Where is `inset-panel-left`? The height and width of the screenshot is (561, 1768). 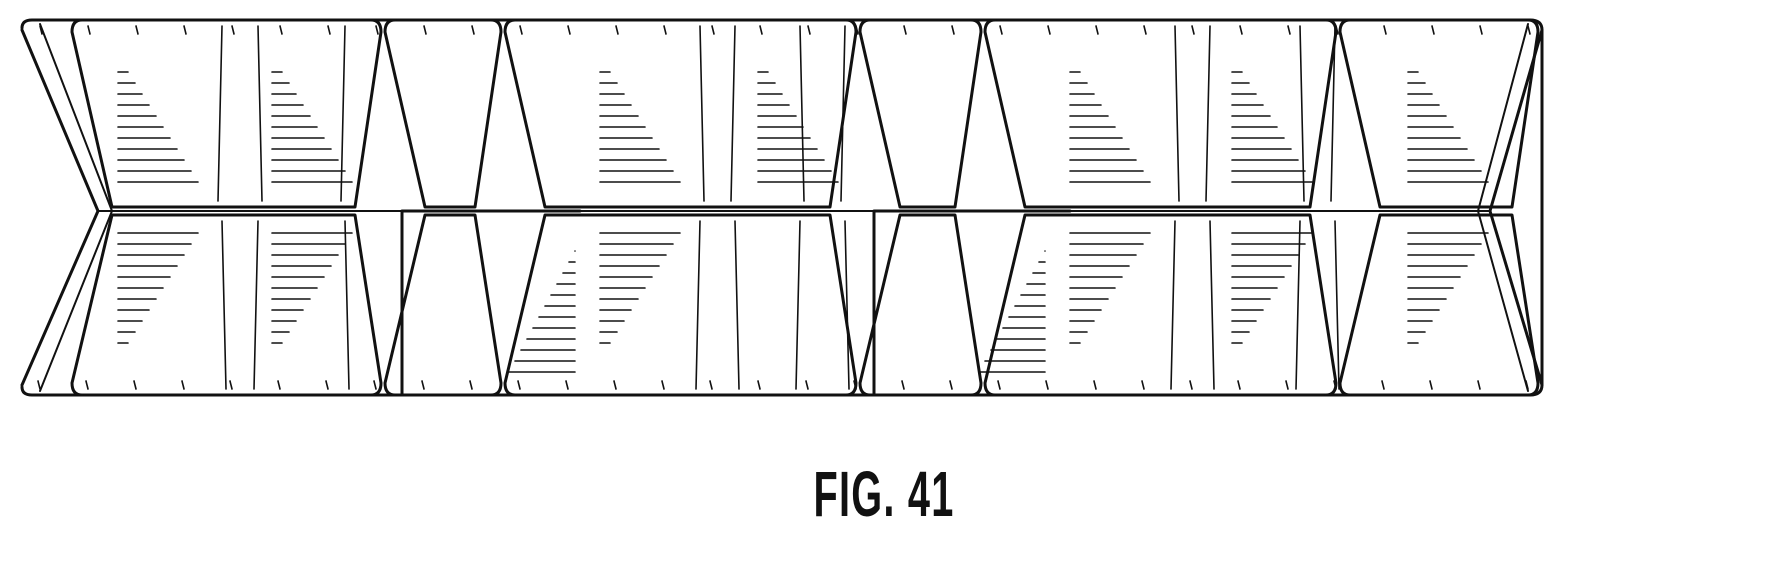
inset-panel-left is located at coordinates (491, 303).